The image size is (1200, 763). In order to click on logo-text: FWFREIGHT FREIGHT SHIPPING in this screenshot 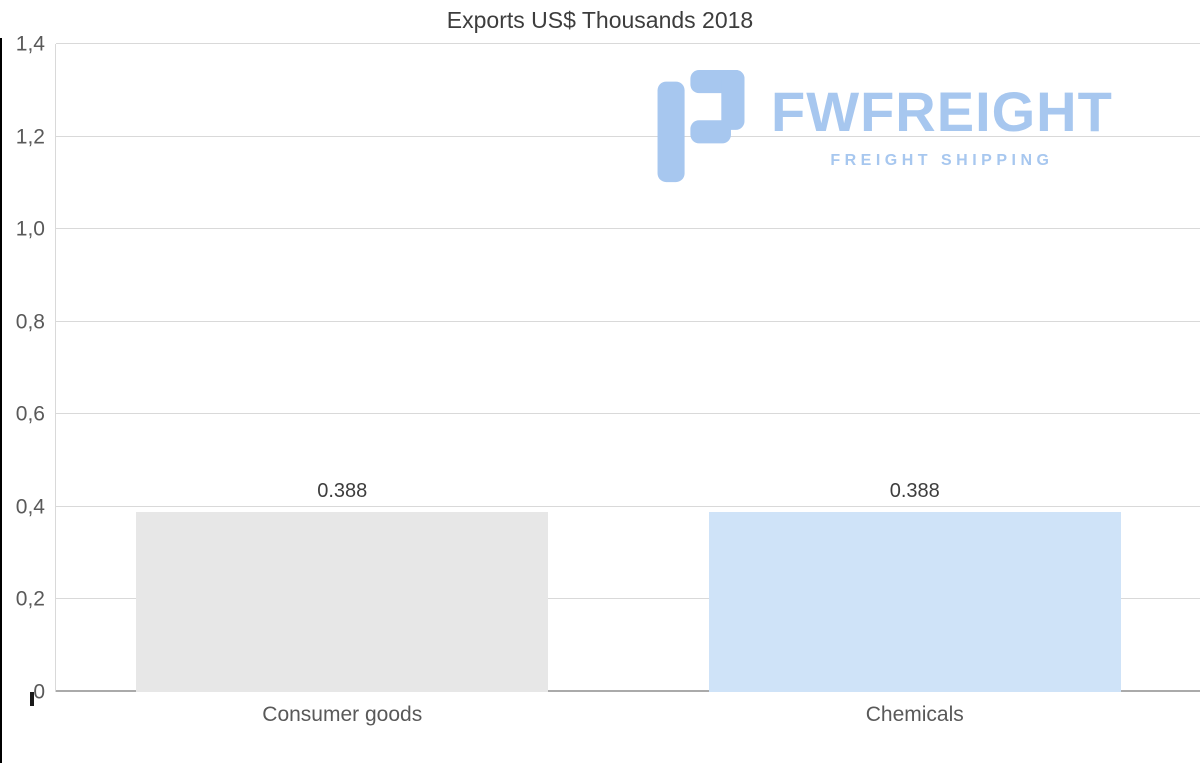, I will do `click(942, 120)`.